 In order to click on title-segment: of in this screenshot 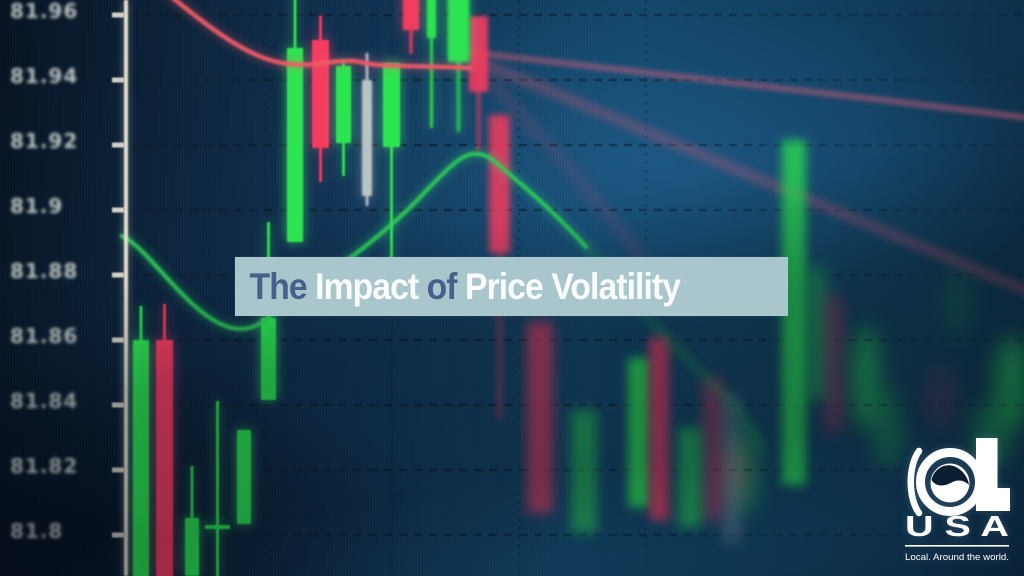, I will do `click(446, 286)`.